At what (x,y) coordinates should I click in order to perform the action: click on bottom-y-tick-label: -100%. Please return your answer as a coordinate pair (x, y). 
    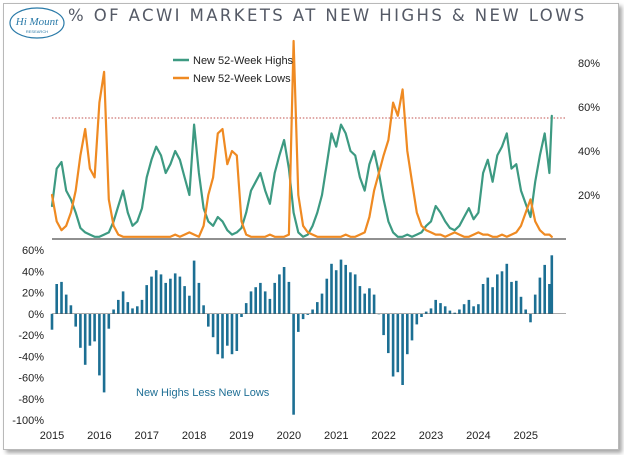
    Looking at the image, I should click on (28, 421).